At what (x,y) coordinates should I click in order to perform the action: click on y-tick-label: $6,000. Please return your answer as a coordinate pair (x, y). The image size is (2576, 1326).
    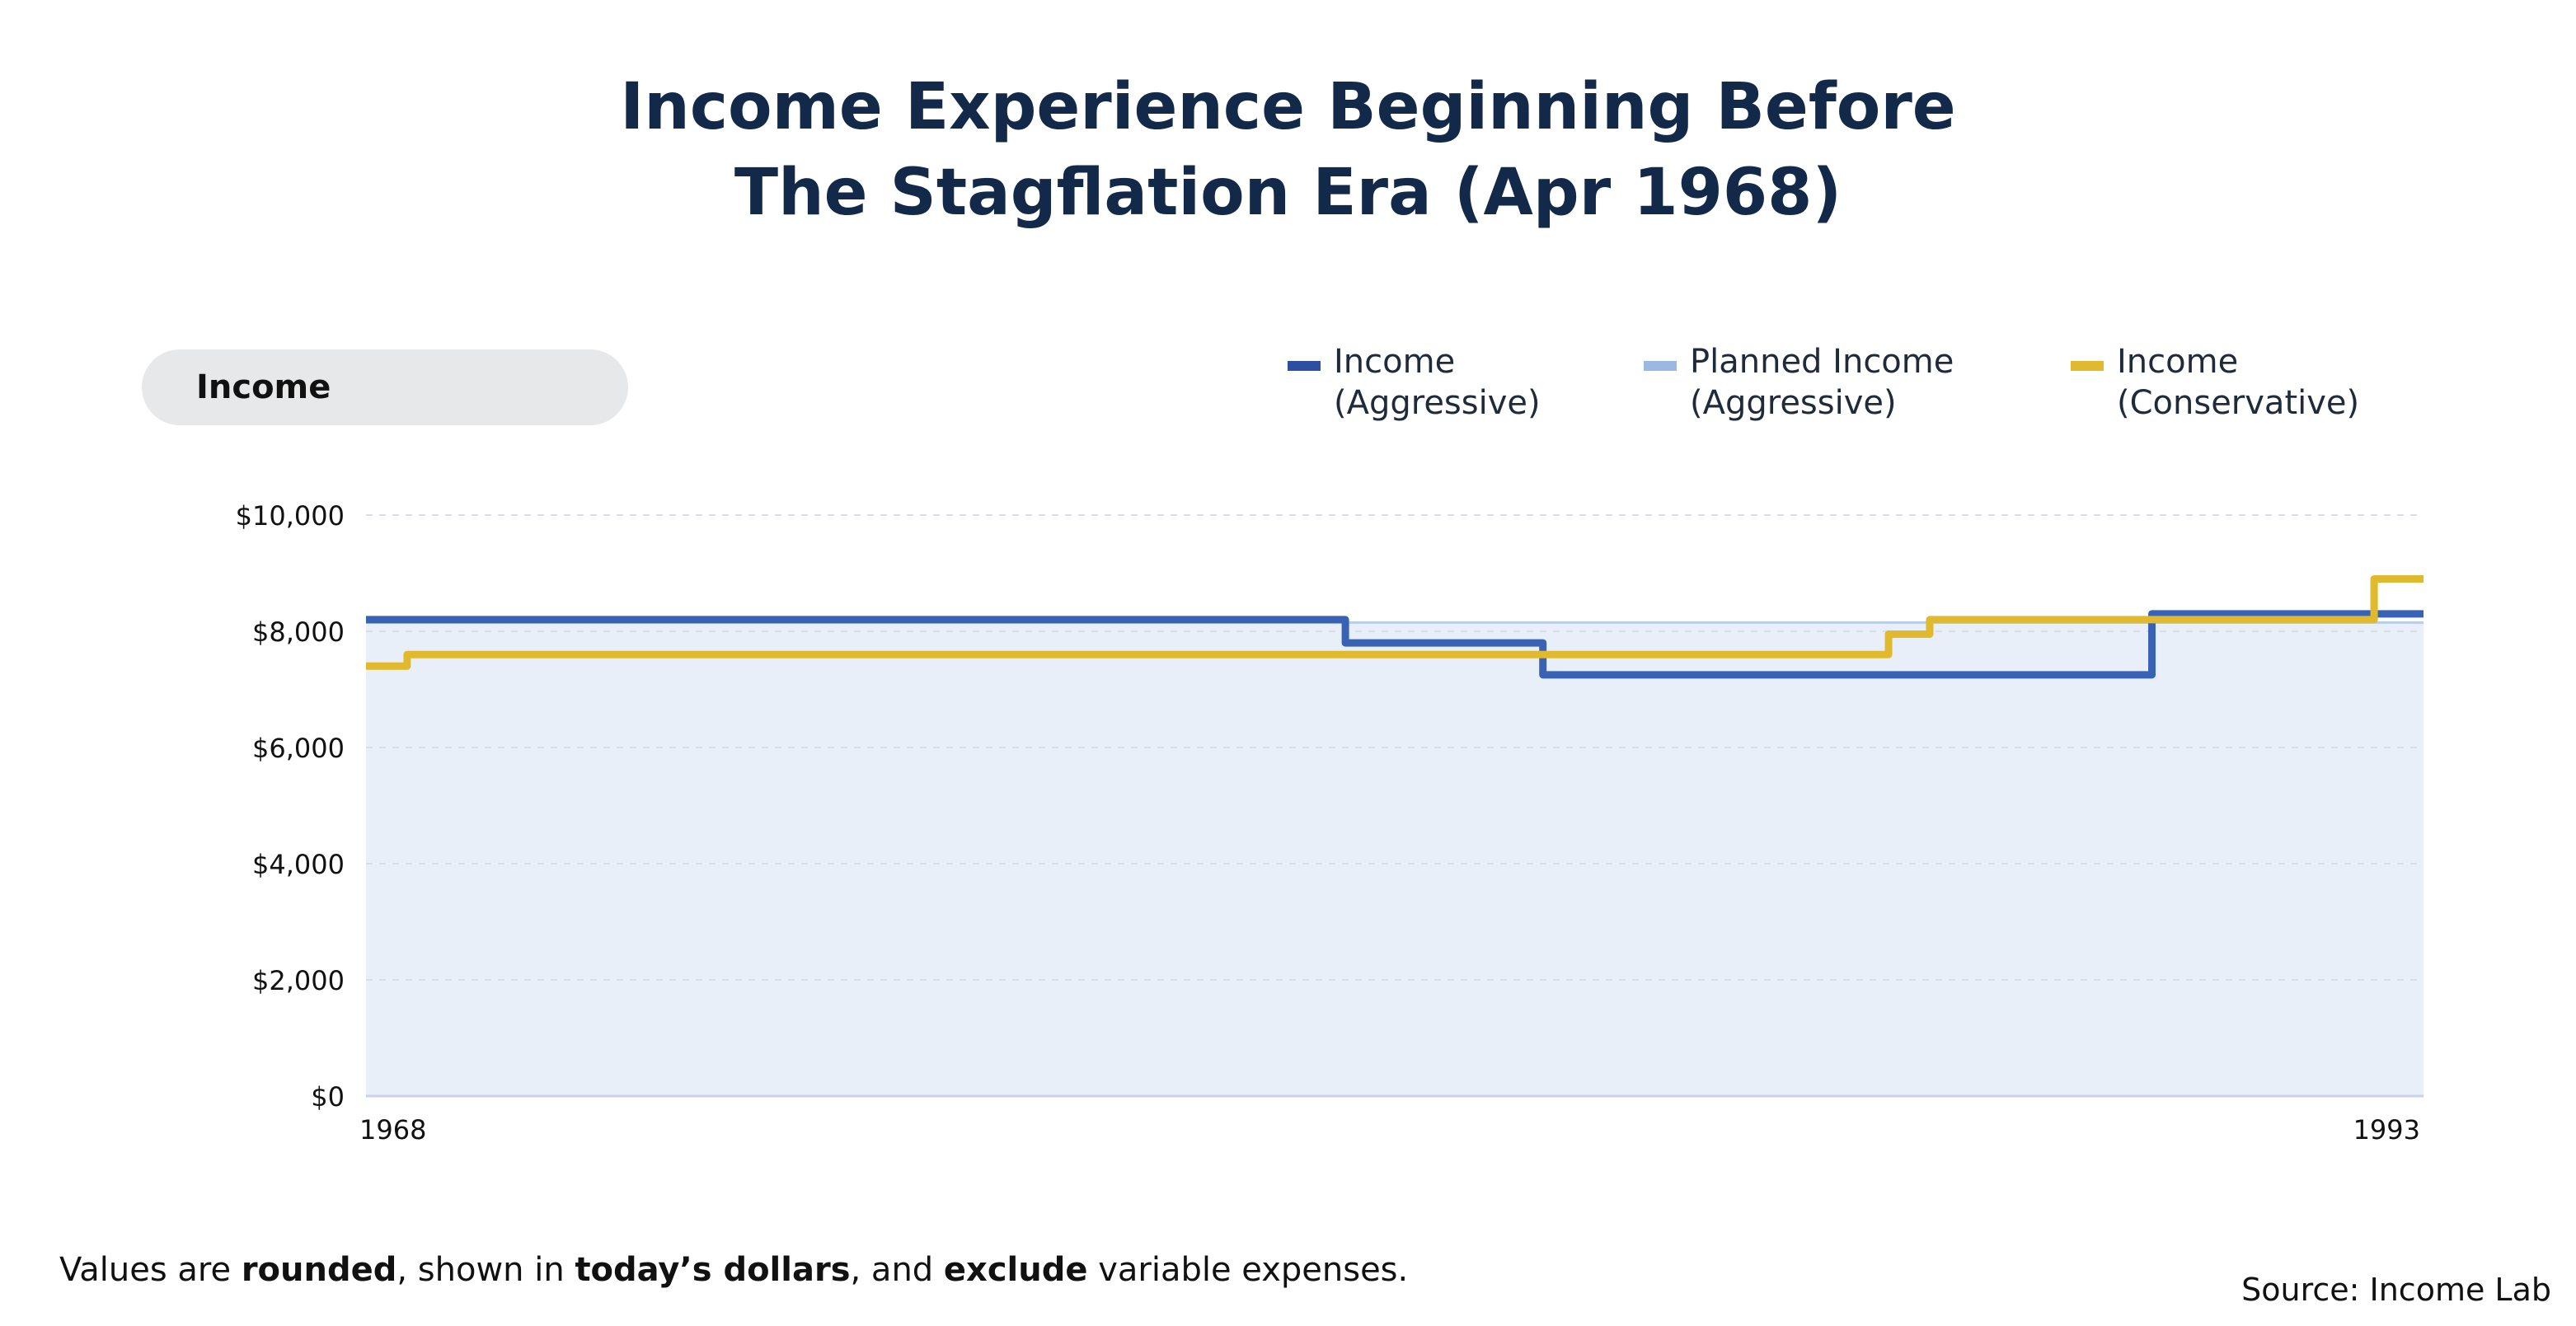
    Looking at the image, I should click on (298, 748).